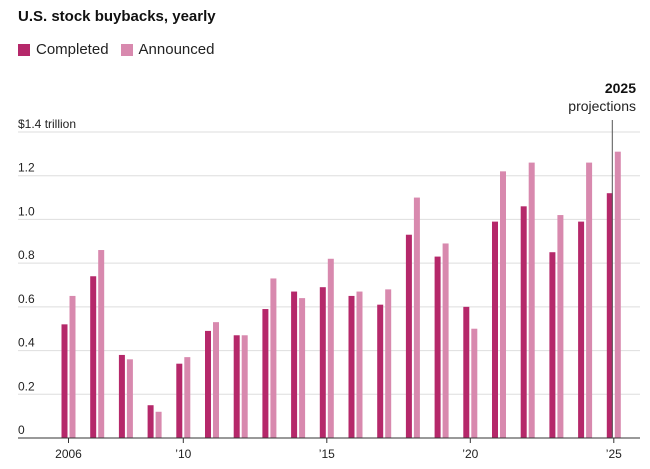  What do you see at coordinates (150, 421) in the screenshot?
I see `bar-completed-2009` at bounding box center [150, 421].